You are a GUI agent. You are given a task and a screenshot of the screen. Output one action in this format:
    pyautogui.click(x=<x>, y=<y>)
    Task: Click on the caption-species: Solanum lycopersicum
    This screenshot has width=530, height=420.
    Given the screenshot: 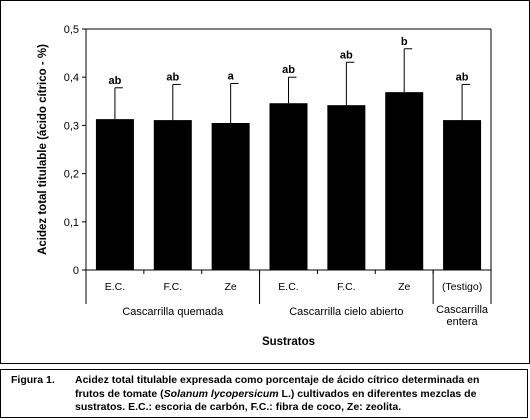 What is the action you would take?
    pyautogui.click(x=221, y=393)
    